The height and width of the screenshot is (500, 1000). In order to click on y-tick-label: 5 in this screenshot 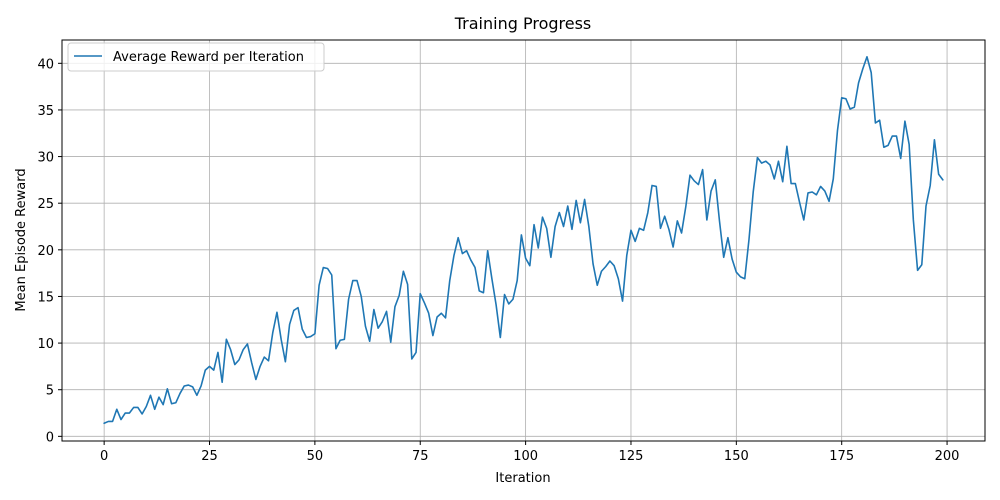, I will do `click(50, 391)`.